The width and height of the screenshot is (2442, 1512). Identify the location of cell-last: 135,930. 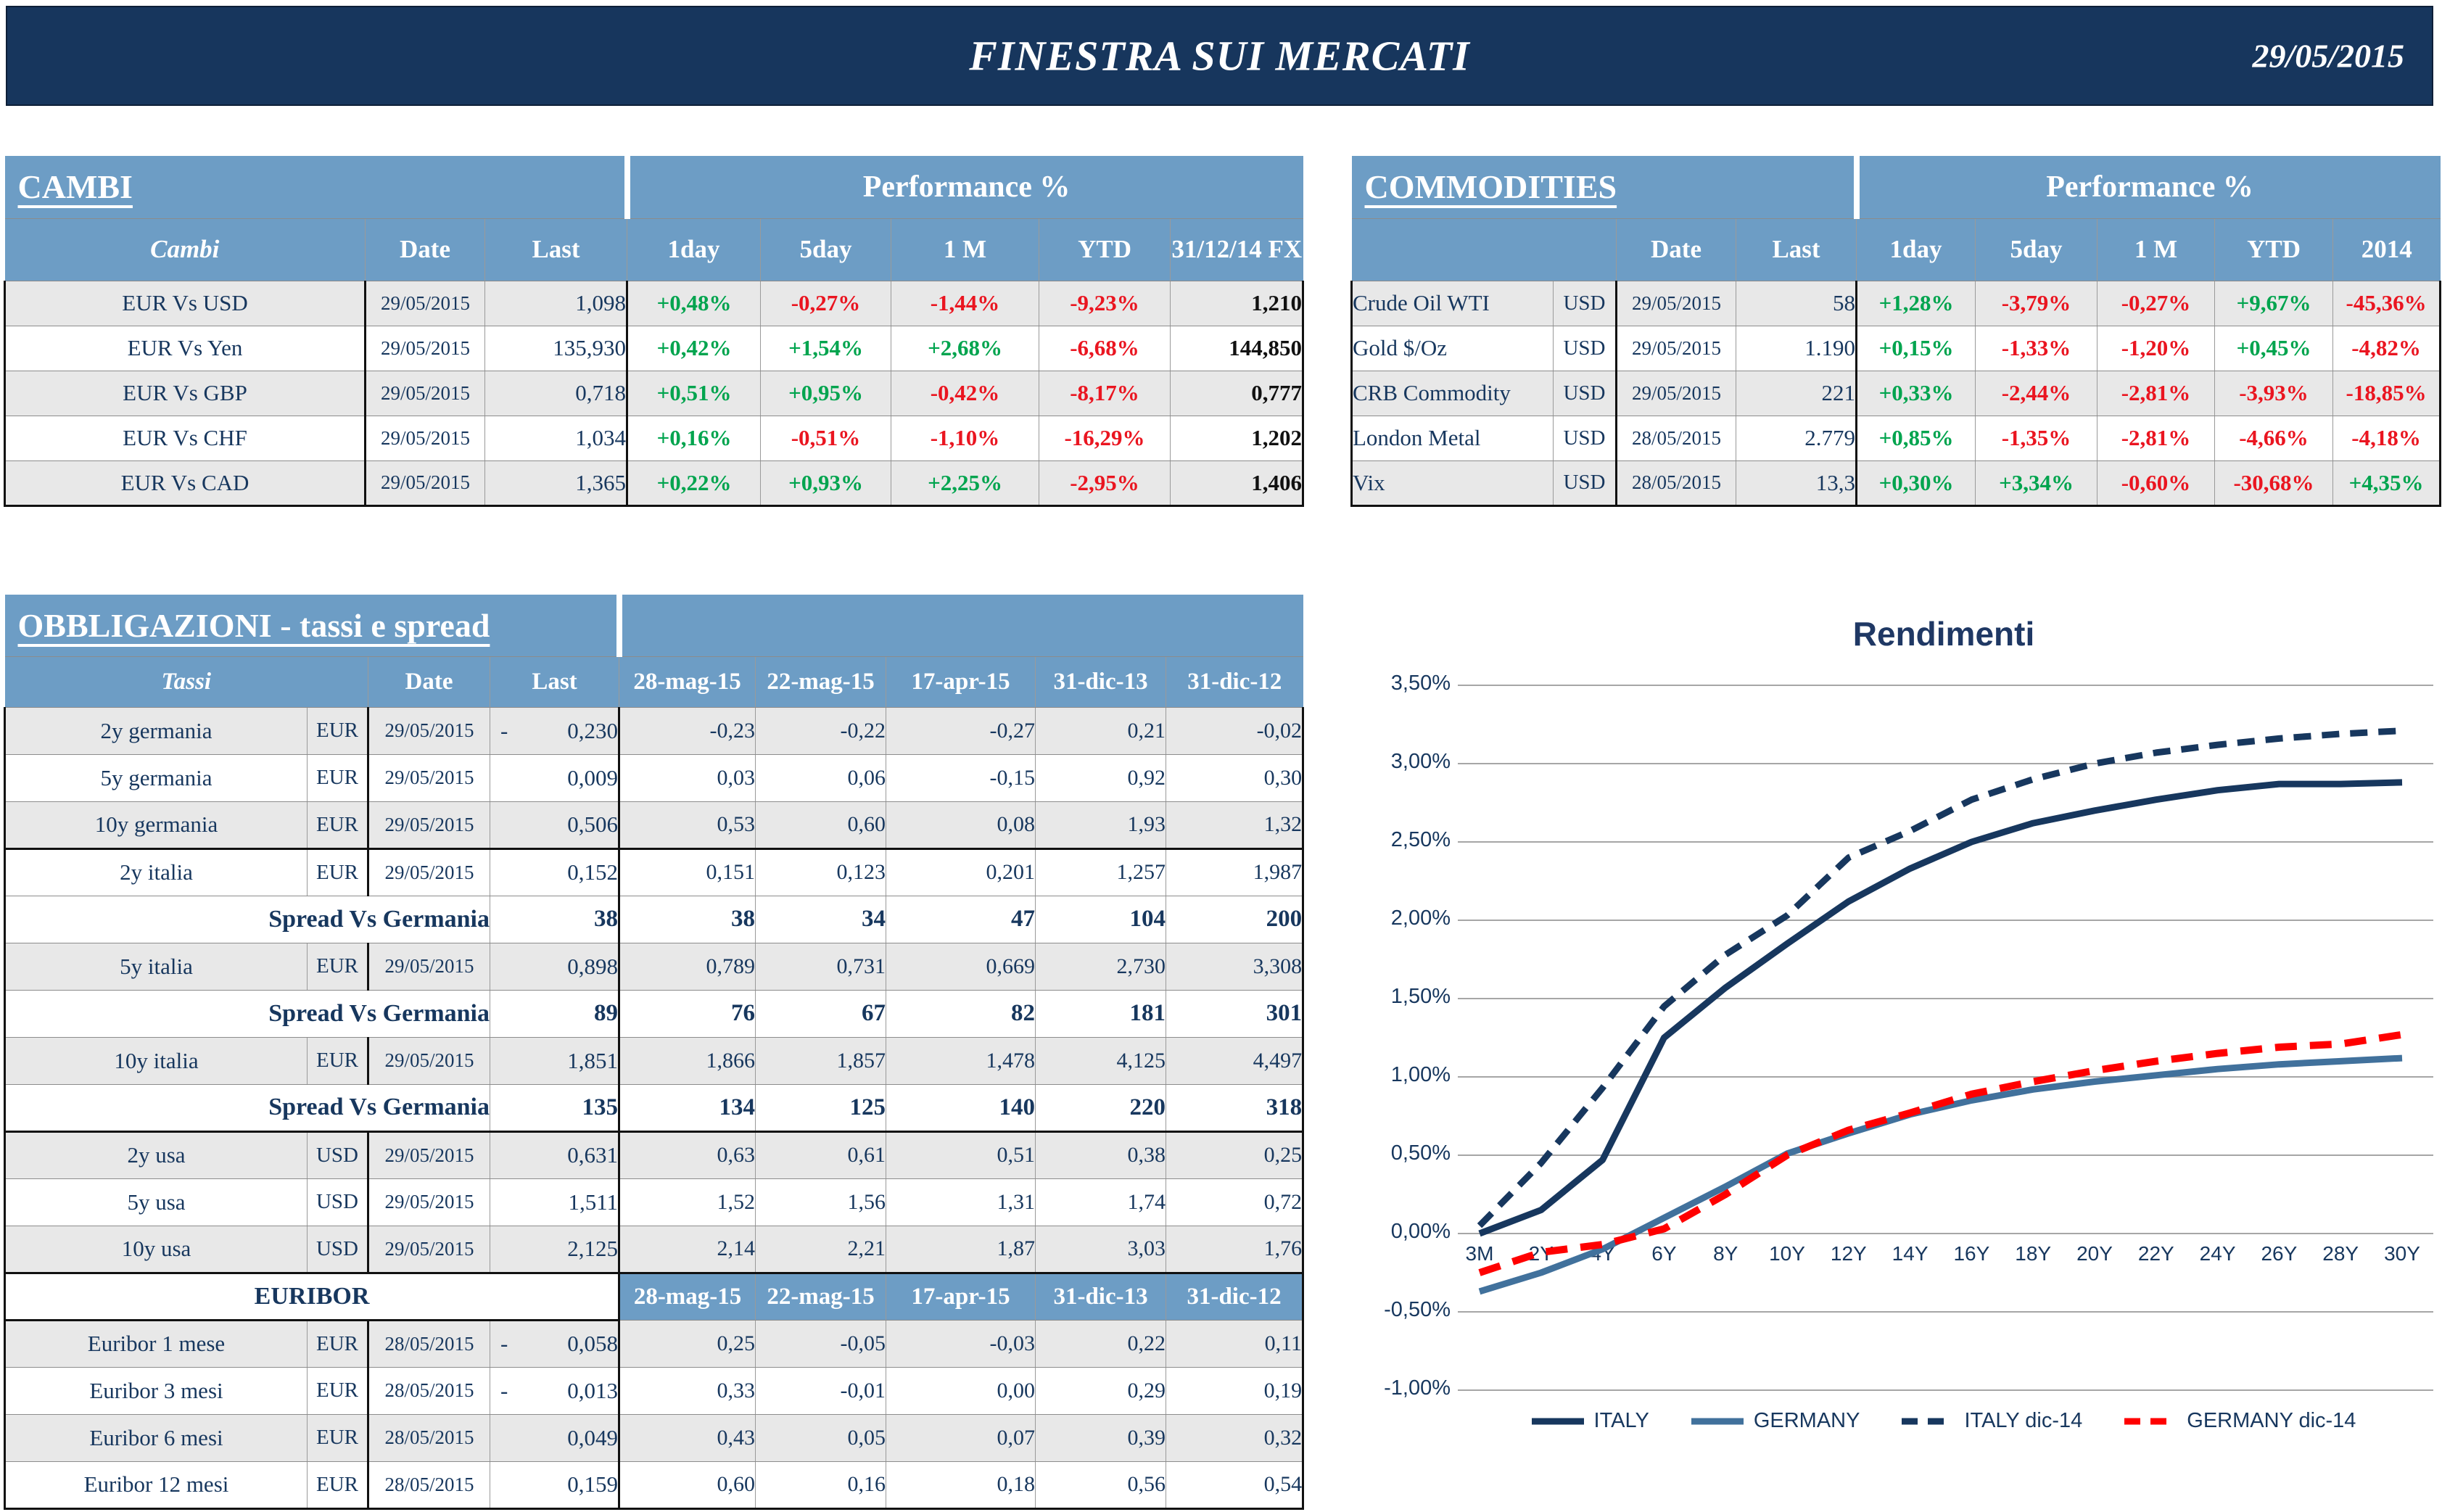
(556, 348).